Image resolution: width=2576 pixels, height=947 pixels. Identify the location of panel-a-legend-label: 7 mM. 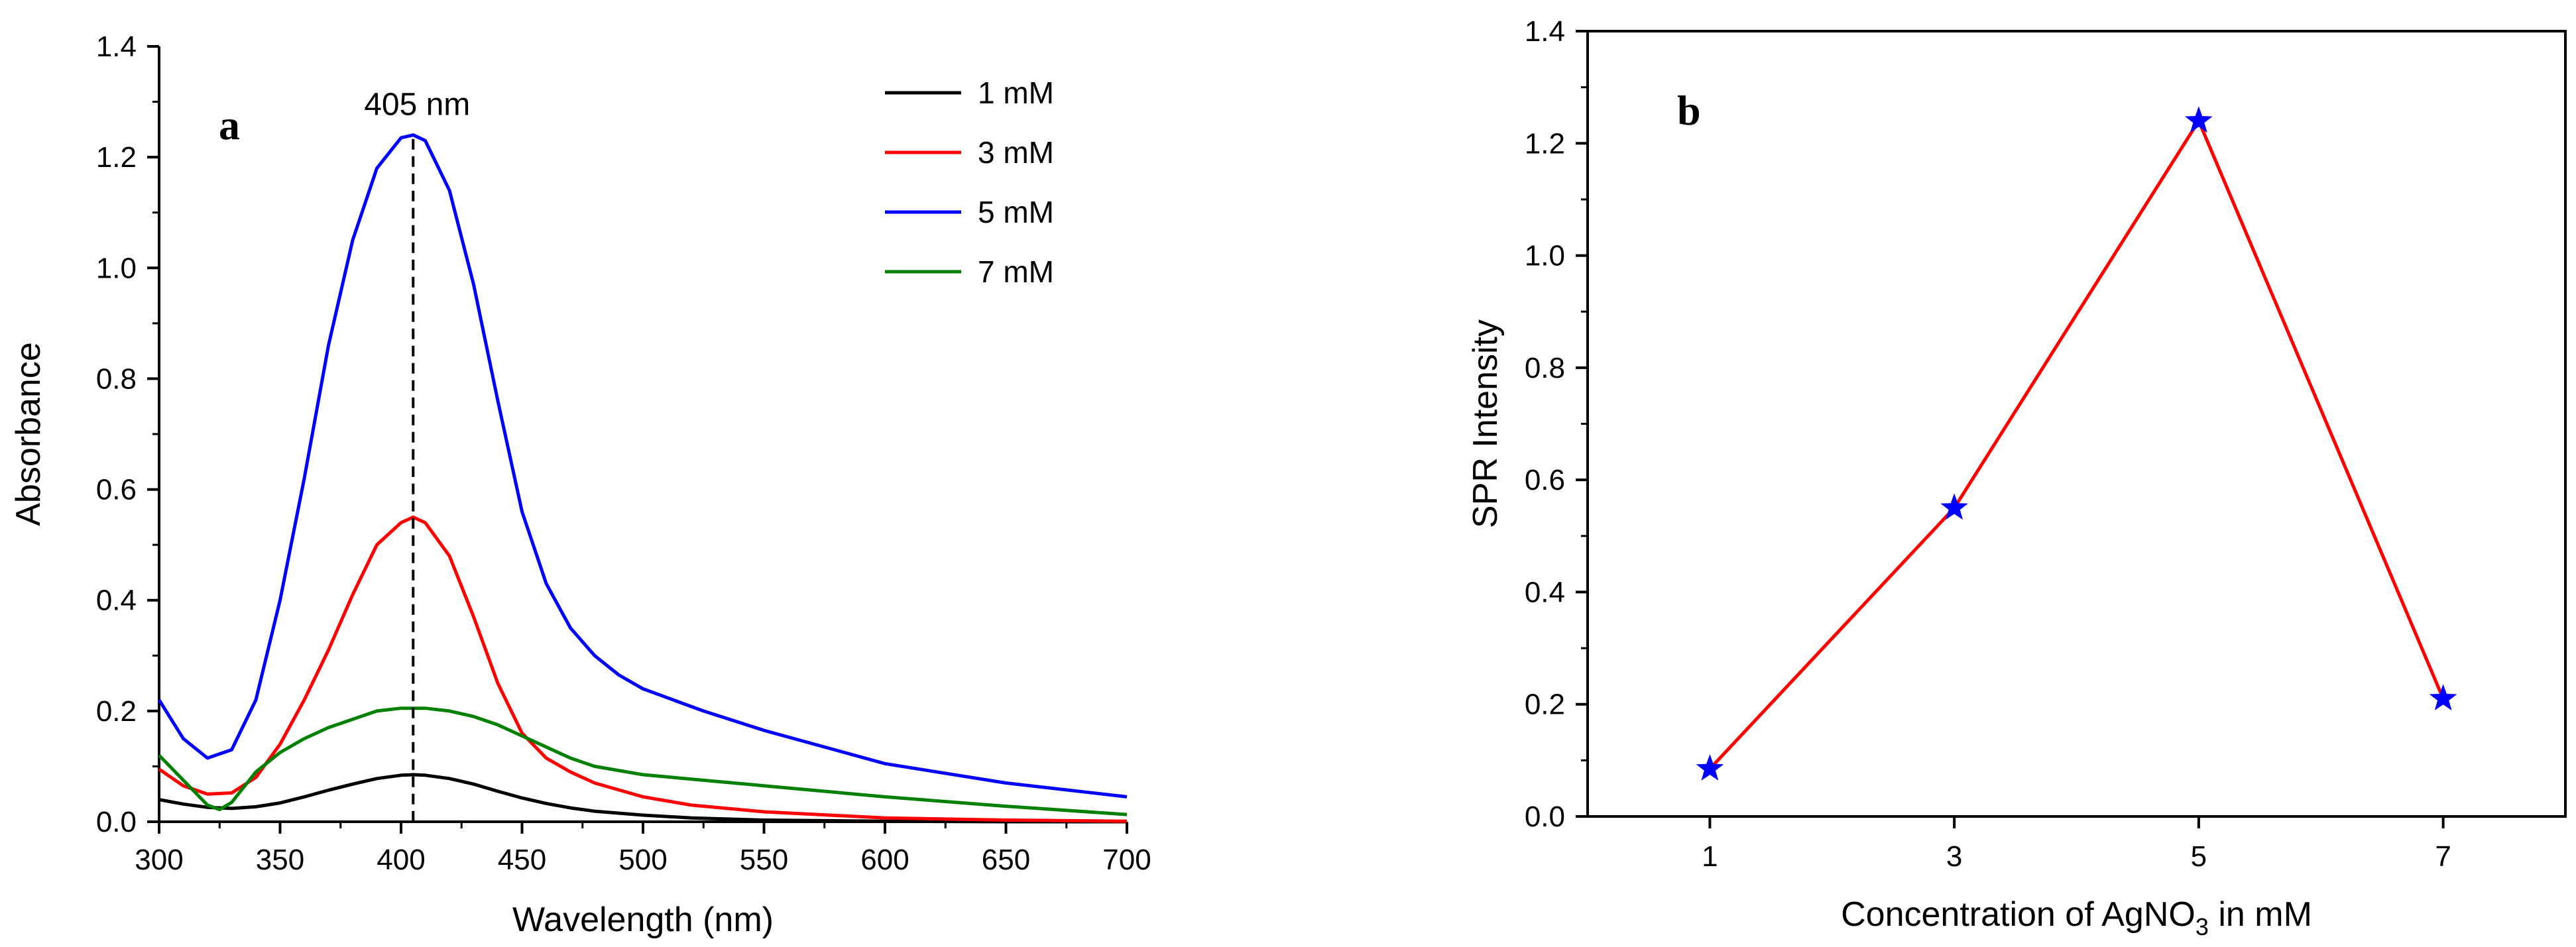
(1016, 272).